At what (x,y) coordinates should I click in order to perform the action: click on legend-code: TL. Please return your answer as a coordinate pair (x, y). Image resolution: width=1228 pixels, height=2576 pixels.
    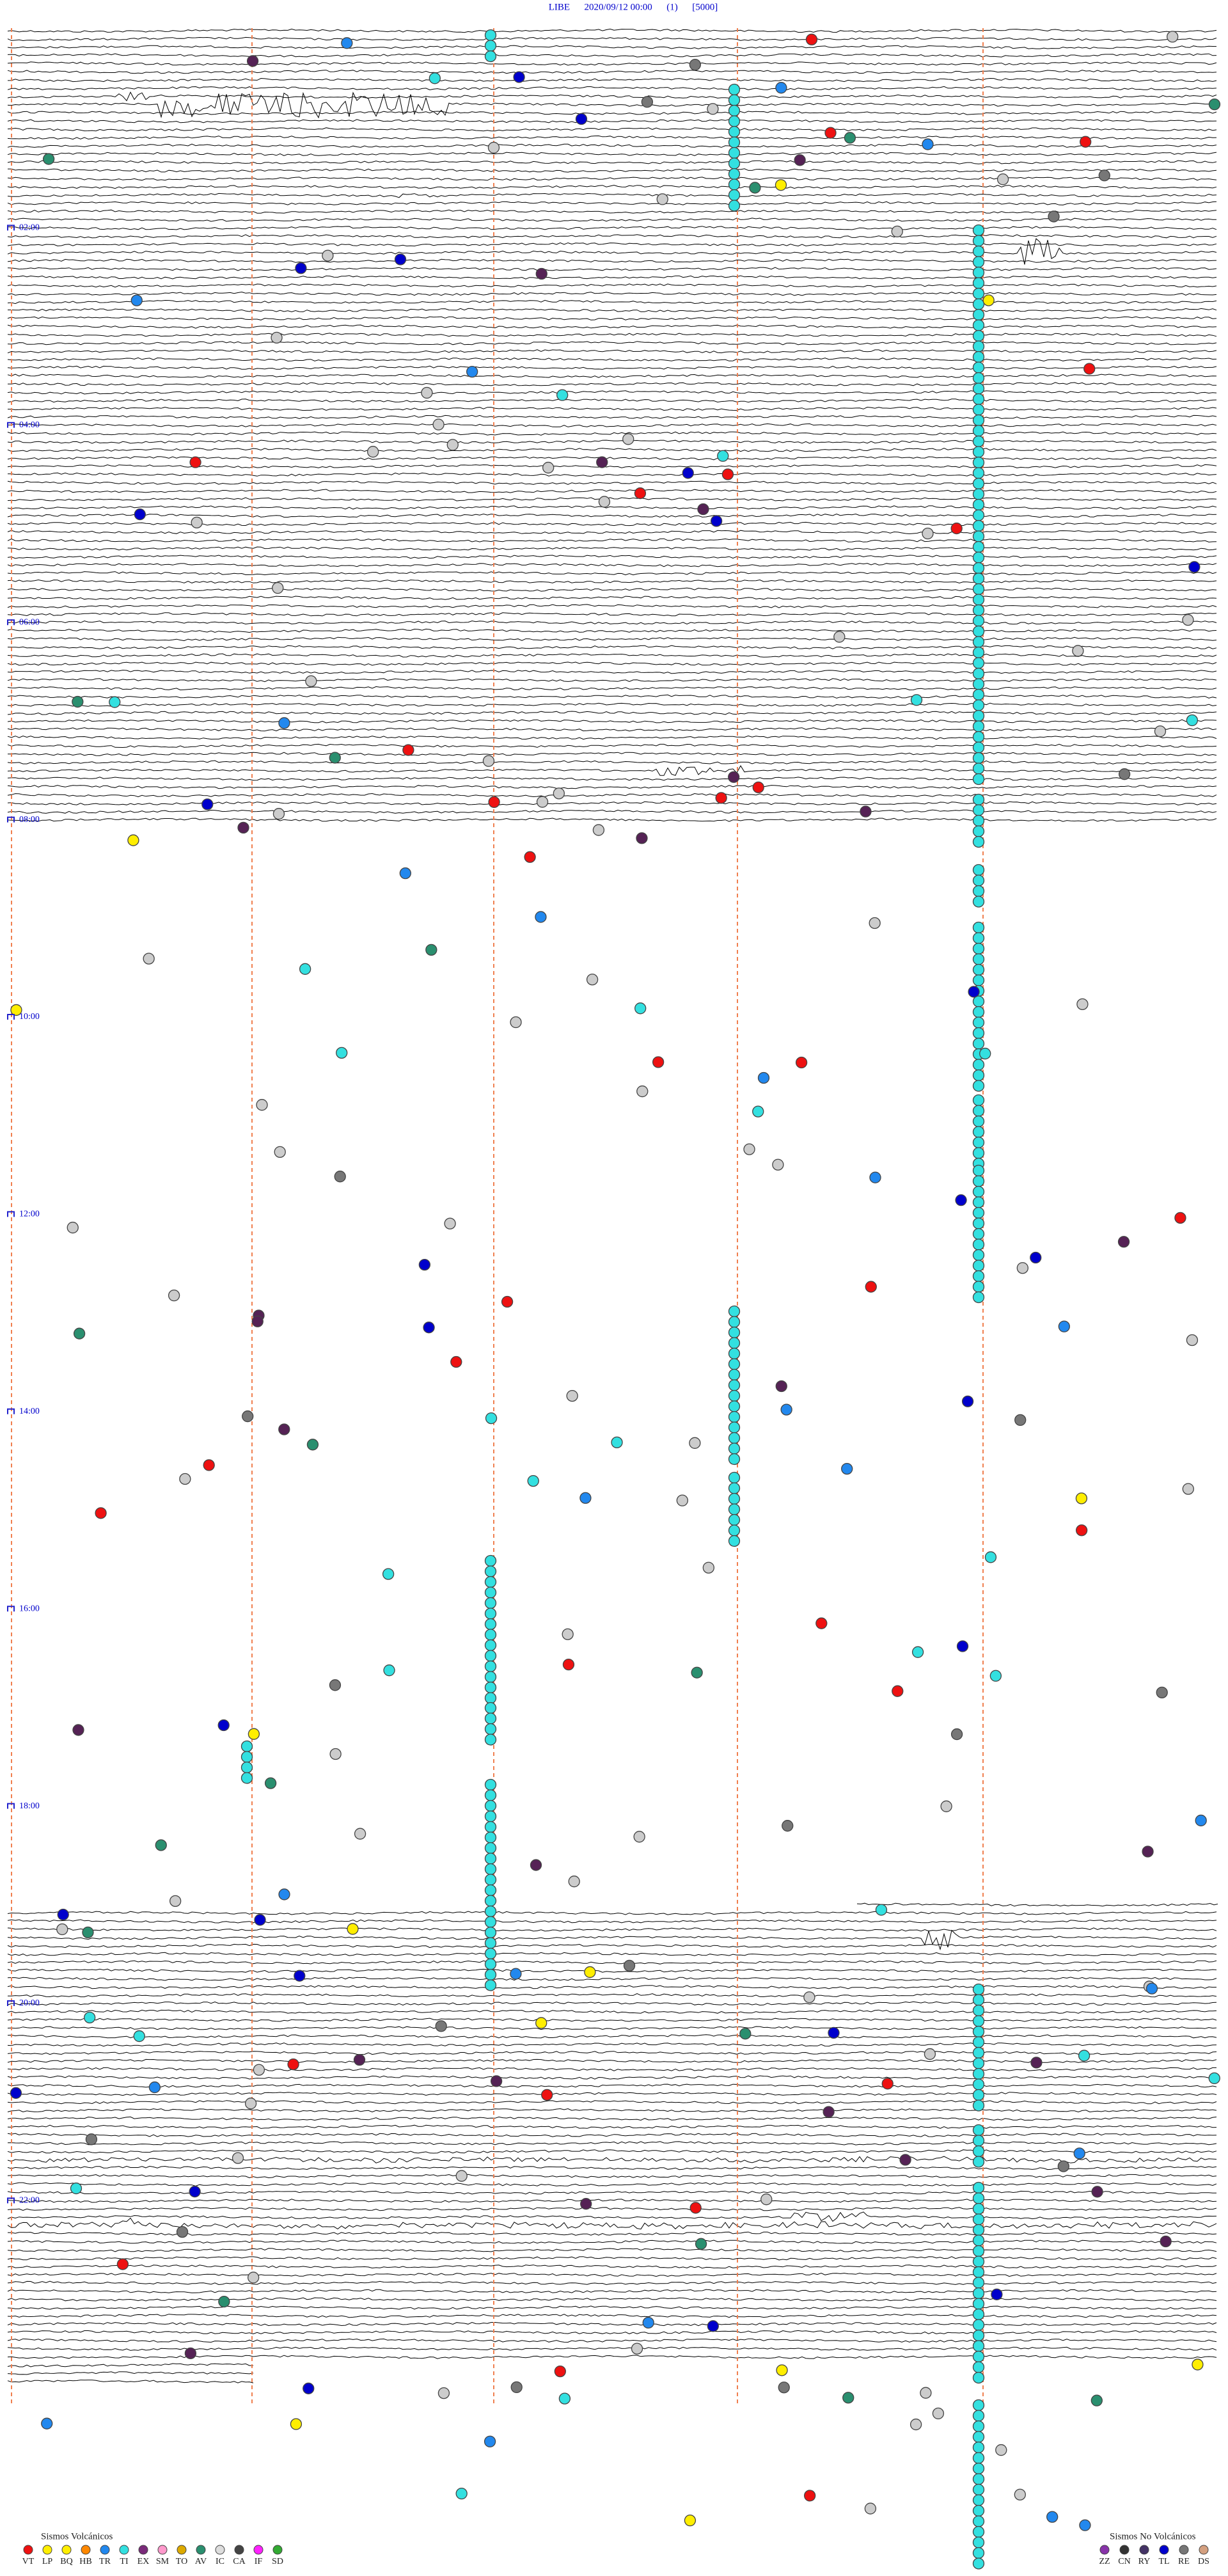
    Looking at the image, I should click on (1163, 2561).